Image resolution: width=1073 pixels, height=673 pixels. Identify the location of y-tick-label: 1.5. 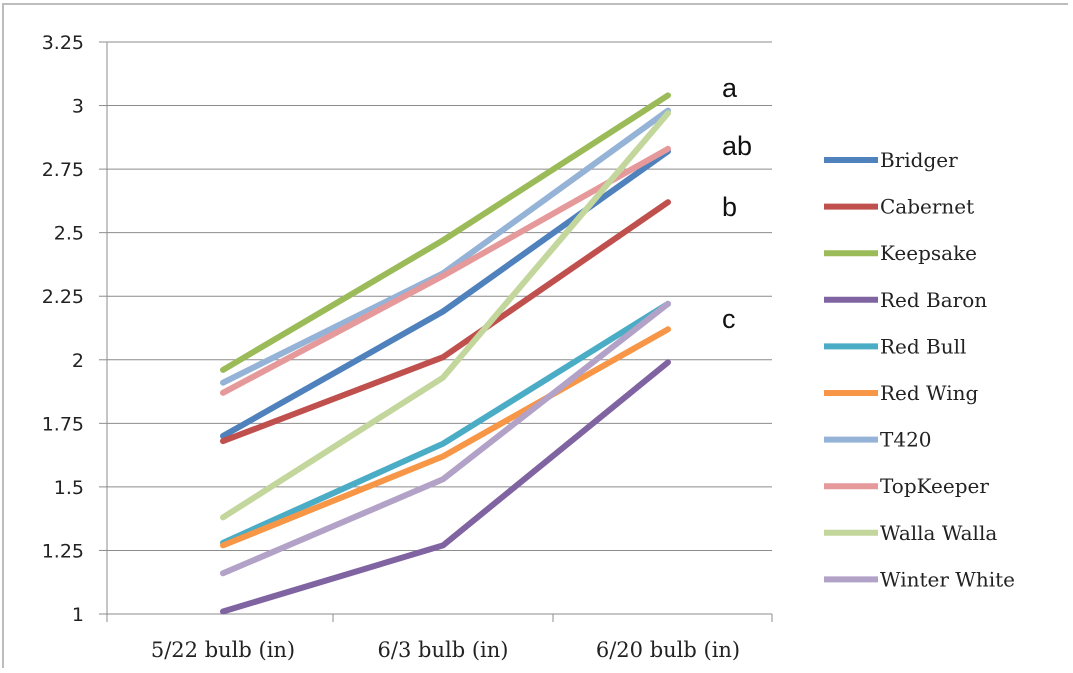
(69, 488).